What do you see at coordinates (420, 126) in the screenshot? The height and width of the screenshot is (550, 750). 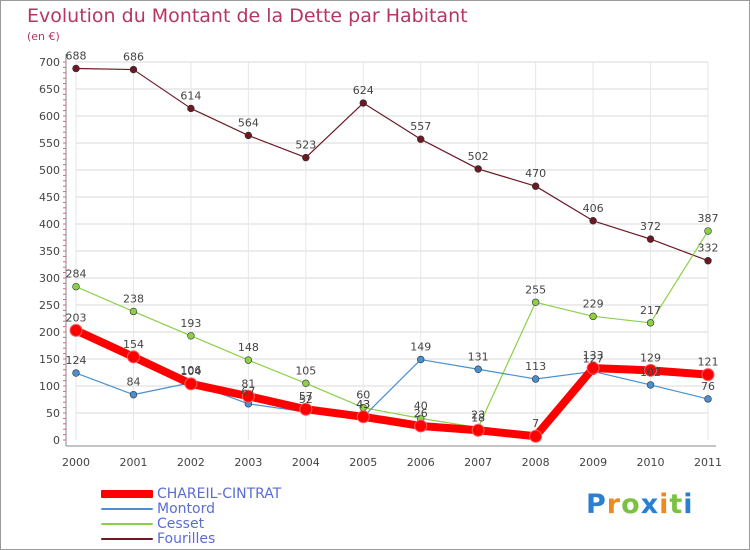 I see `data-label: 557` at bounding box center [420, 126].